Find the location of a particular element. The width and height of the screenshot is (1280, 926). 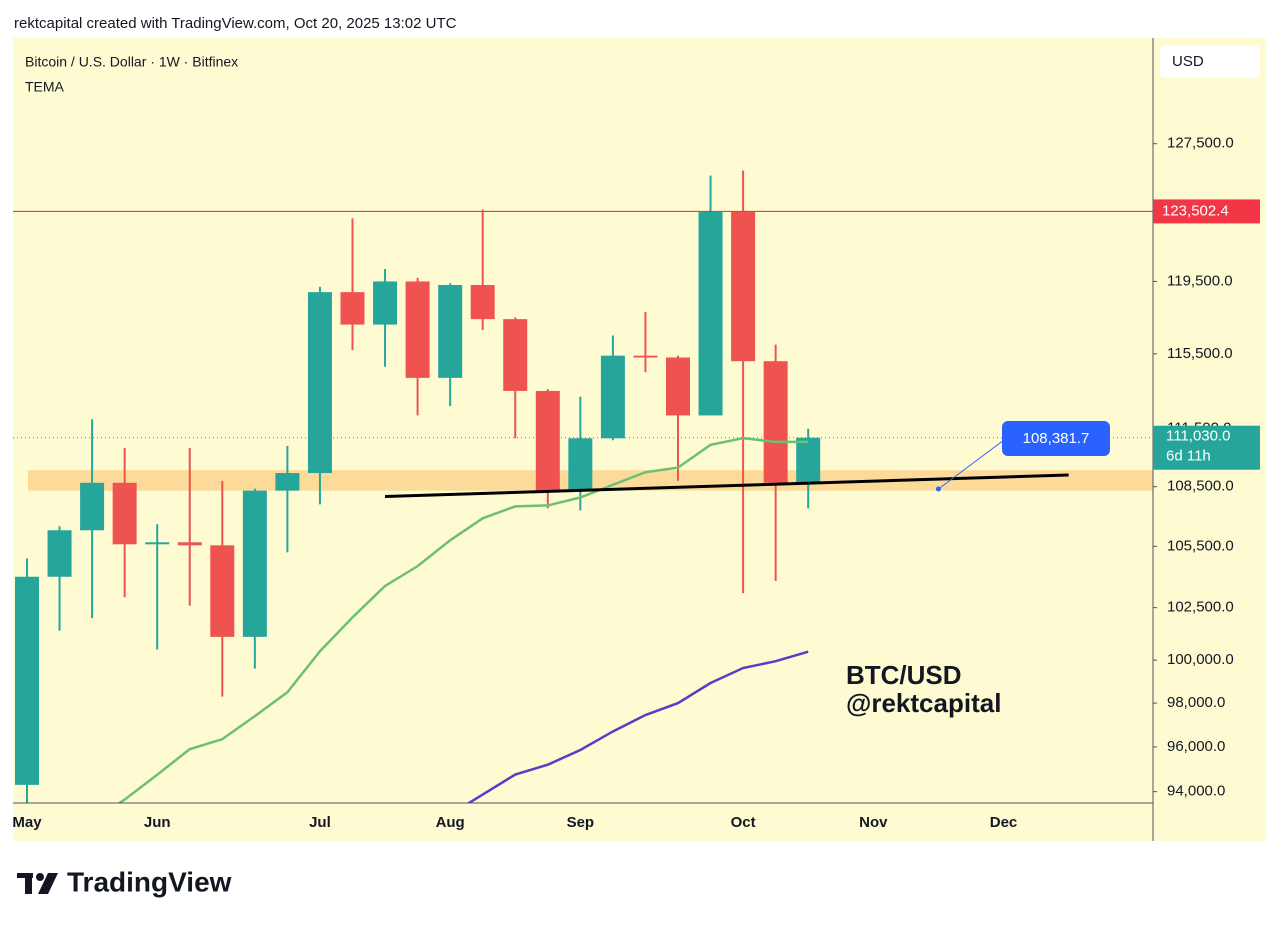

x-tick-label: Jun is located at coordinates (157, 822).